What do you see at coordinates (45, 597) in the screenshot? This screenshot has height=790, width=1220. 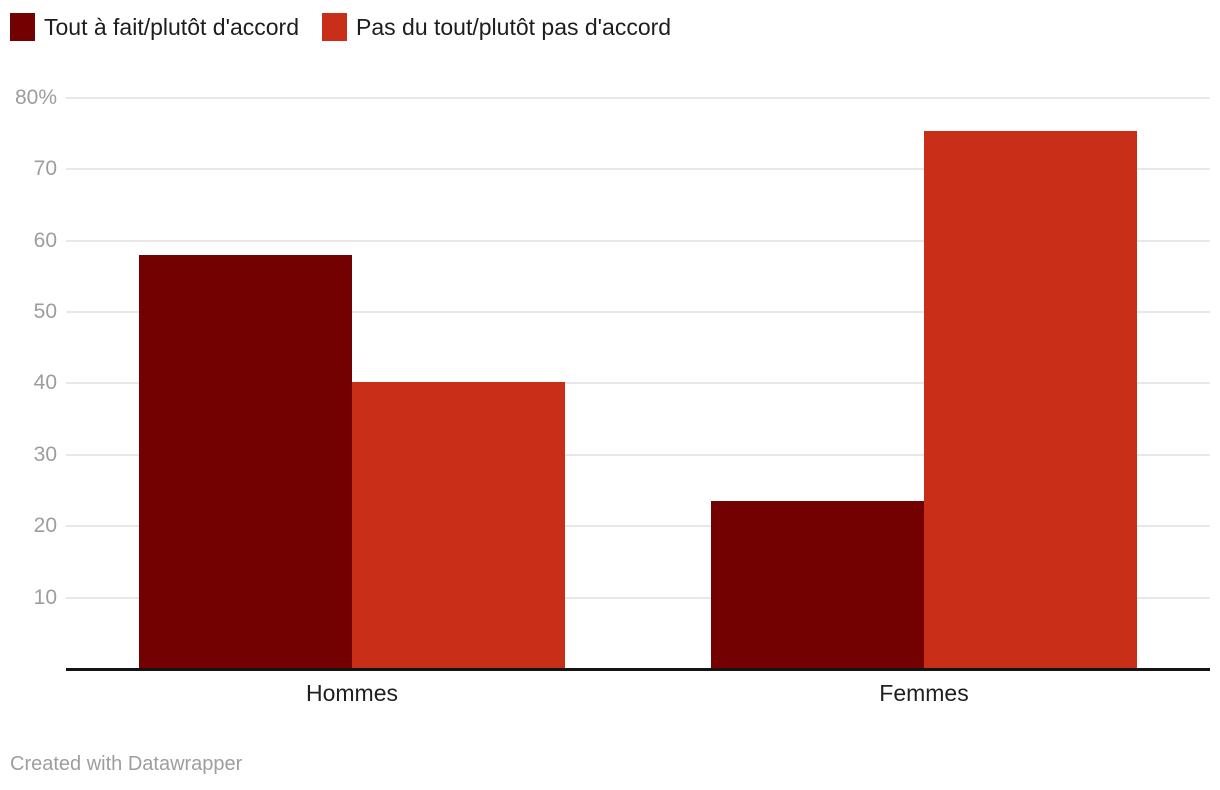 I see `y-tick-label-10: 10` at bounding box center [45, 597].